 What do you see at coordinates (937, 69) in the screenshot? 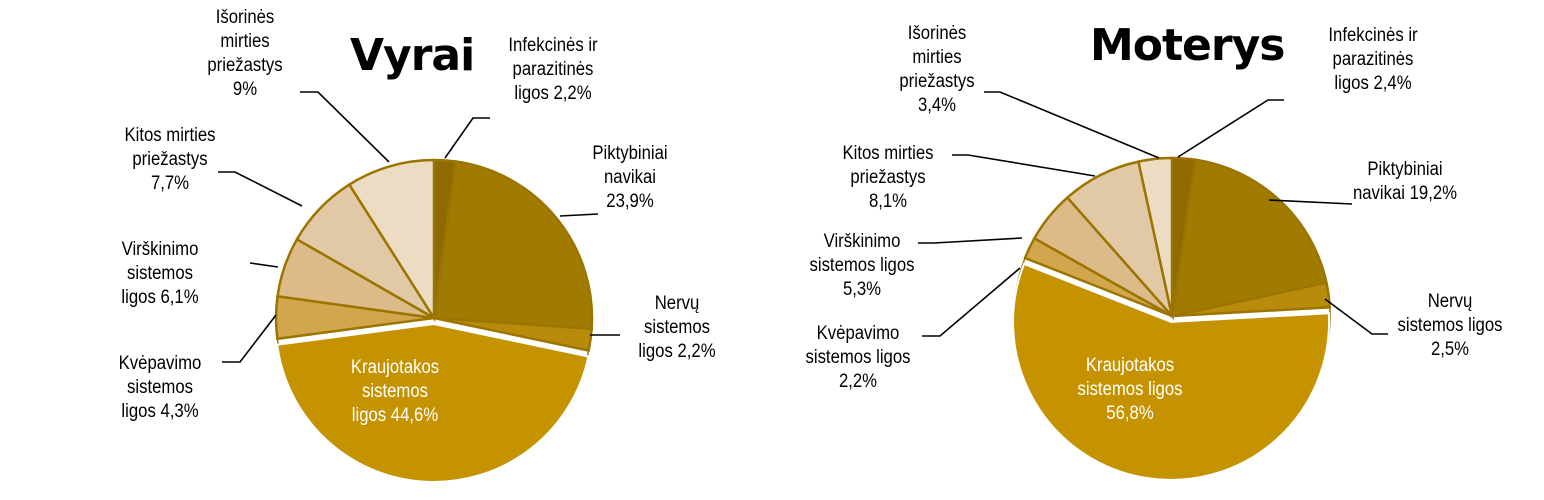
I see `women-label-isorines: Išorinės mirties priežastys 3,4%` at bounding box center [937, 69].